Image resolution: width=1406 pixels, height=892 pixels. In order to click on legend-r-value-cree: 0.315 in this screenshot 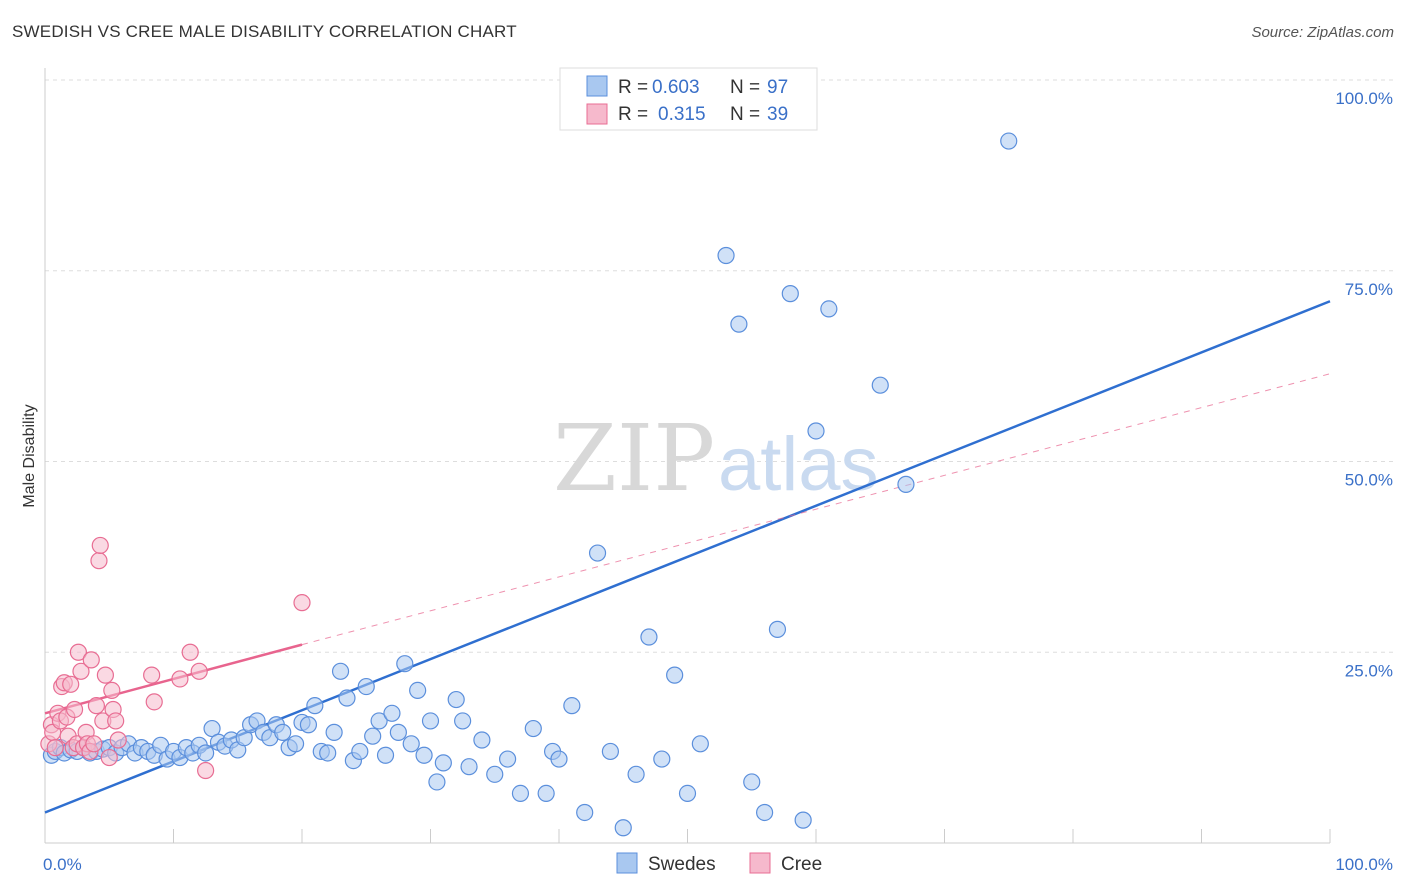, I will do `click(682, 114)`.